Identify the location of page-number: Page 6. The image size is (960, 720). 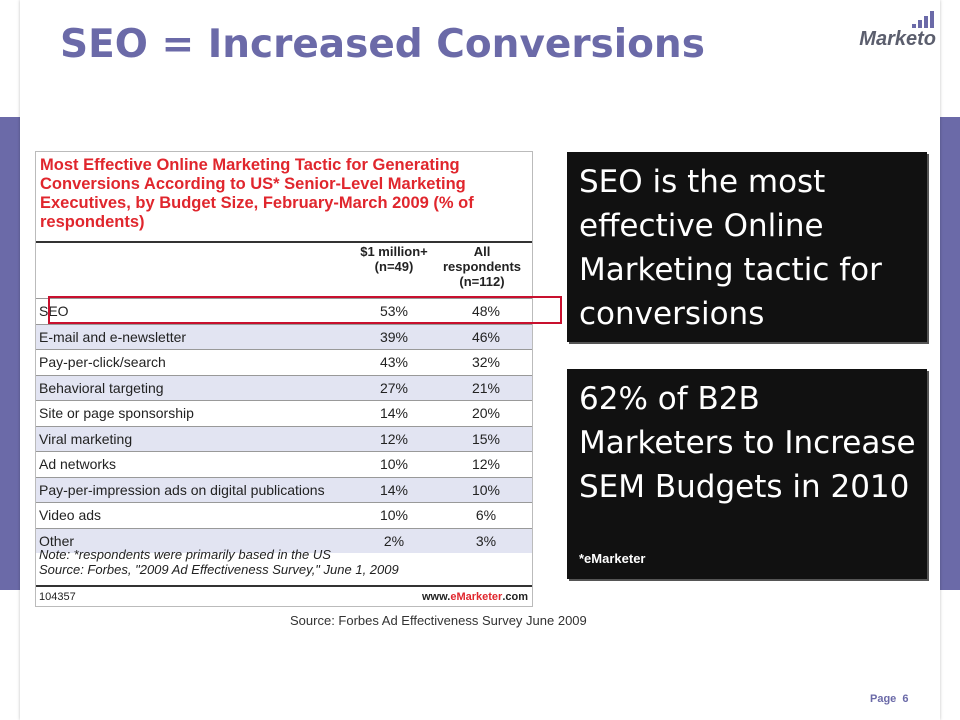
(889, 699).